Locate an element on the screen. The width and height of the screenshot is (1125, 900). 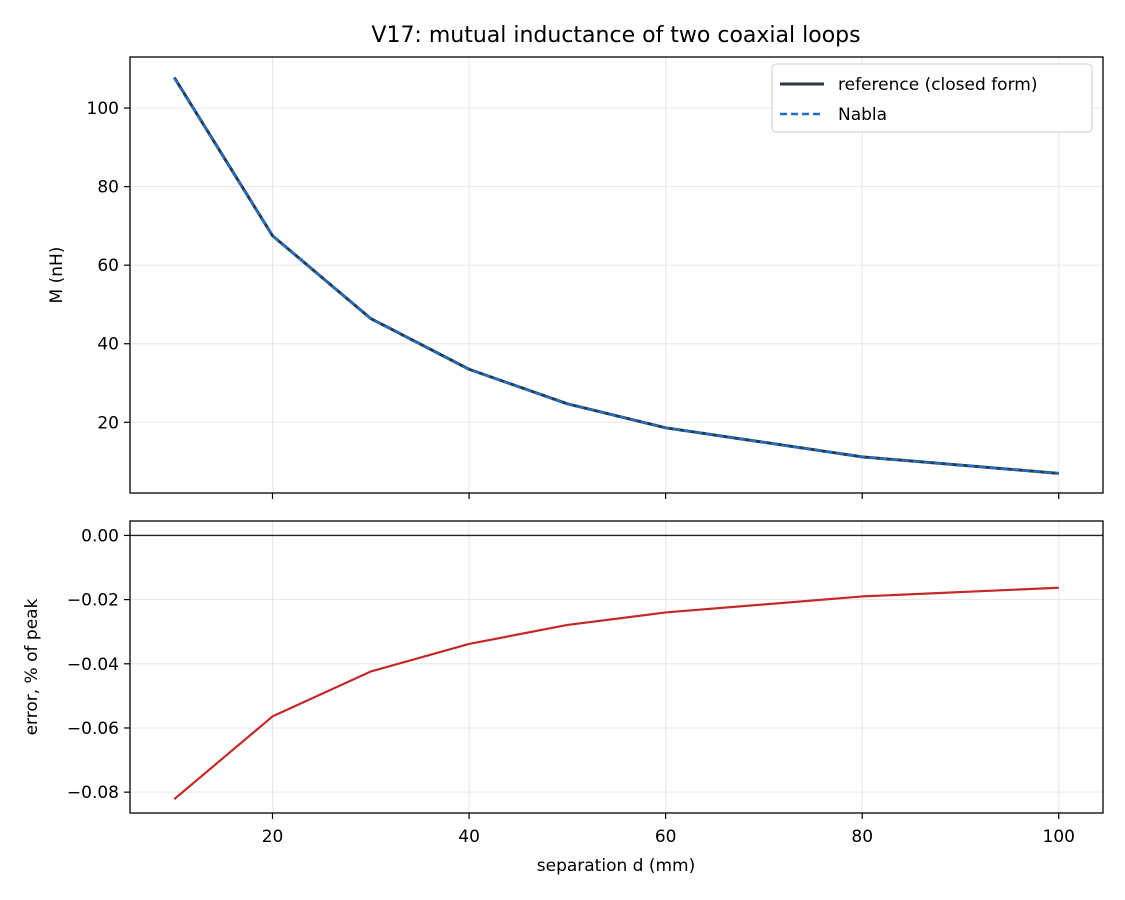
bottom-y-tick-label: −0.06 is located at coordinates (93, 729).